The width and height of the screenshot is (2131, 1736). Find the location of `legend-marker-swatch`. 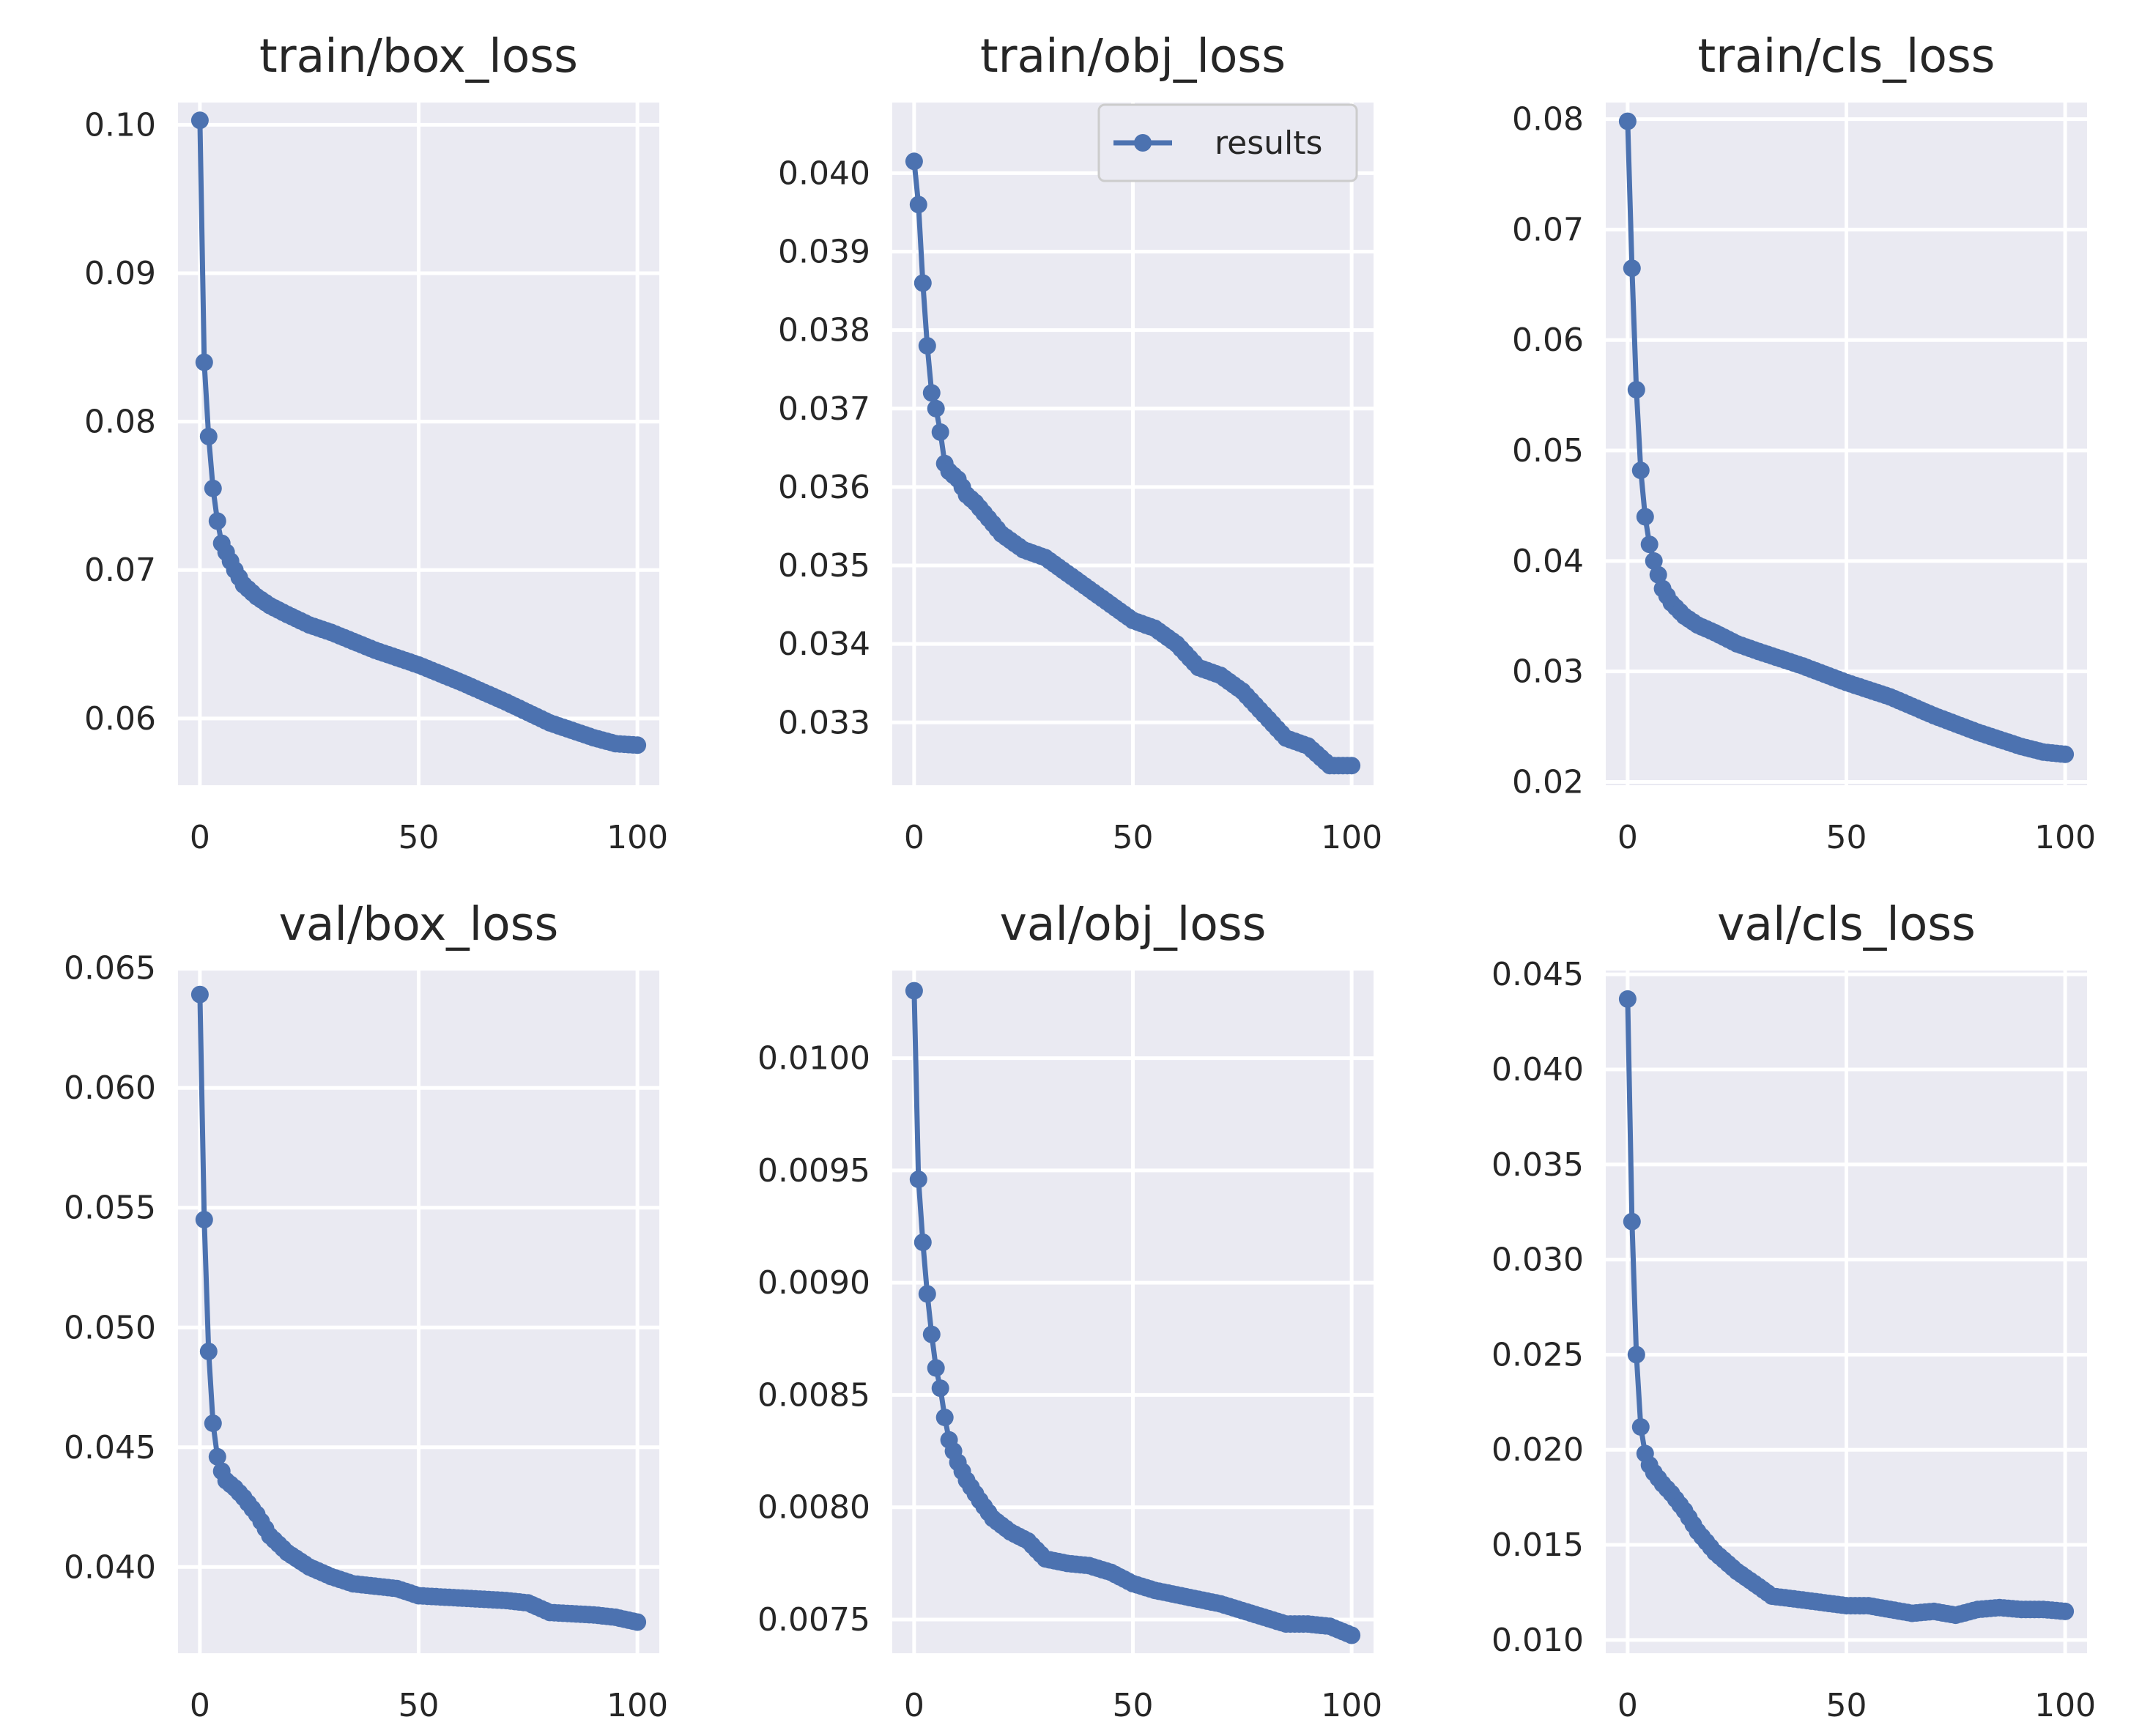

legend-marker-swatch is located at coordinates (1143, 143).